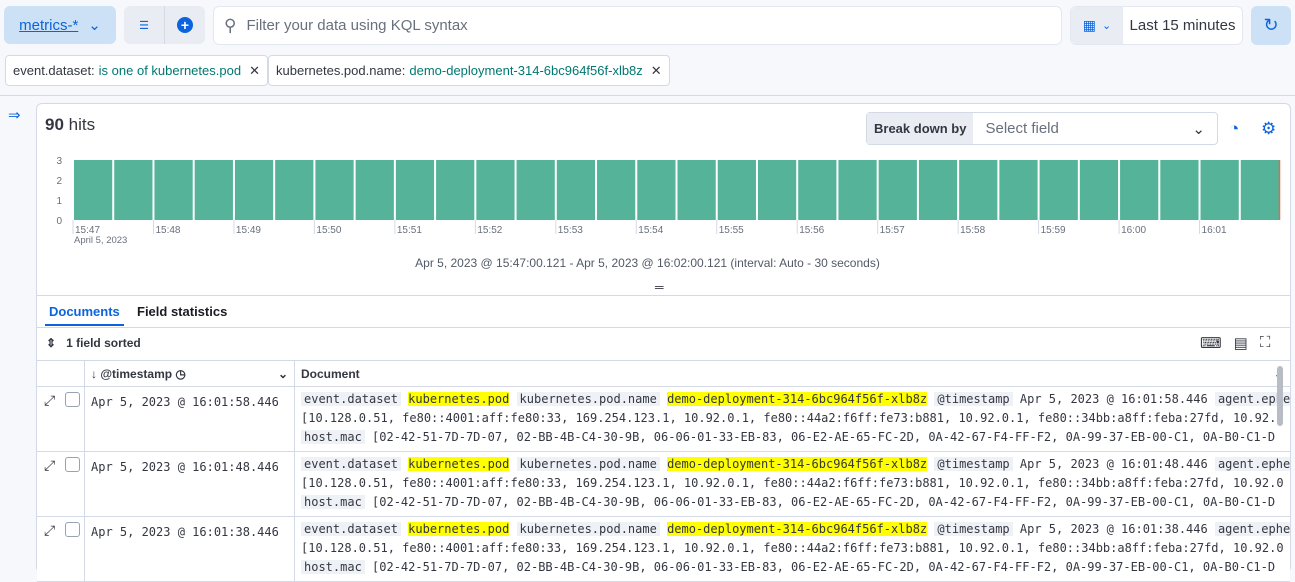 The width and height of the screenshot is (1295, 582). Describe the element at coordinates (1211, 343) in the screenshot. I see `keyboard-icon: ⌨` at that location.